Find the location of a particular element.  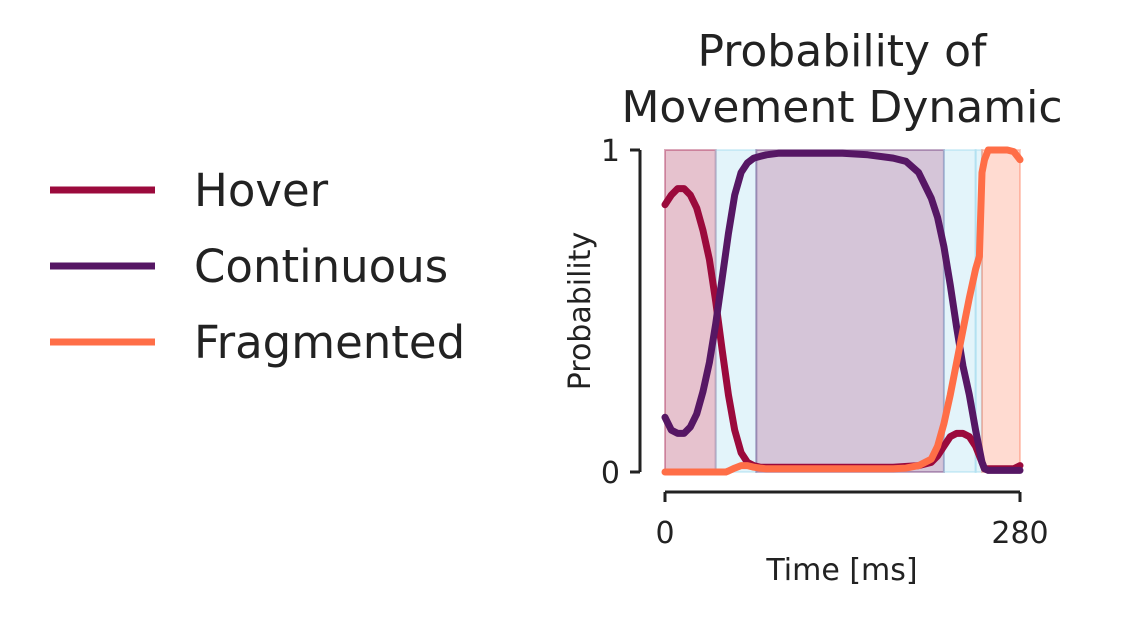

x-tick-label-280: 280 is located at coordinates (1019, 533).